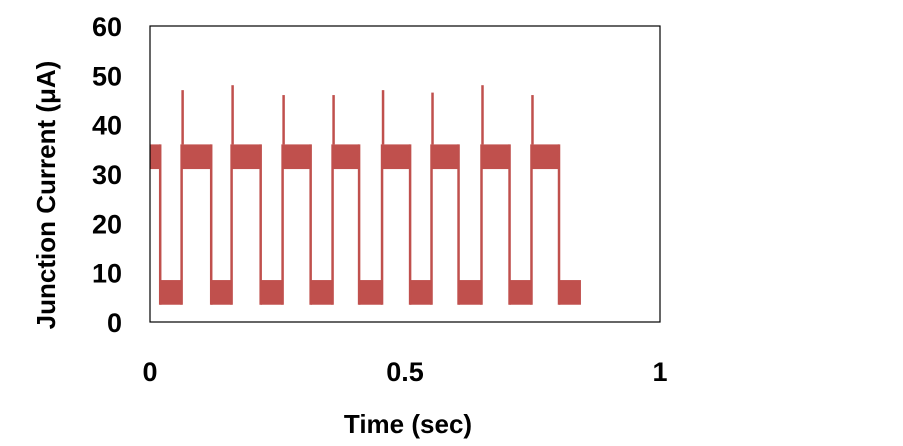  I want to click on y-tick-label: 20, so click(107, 224).